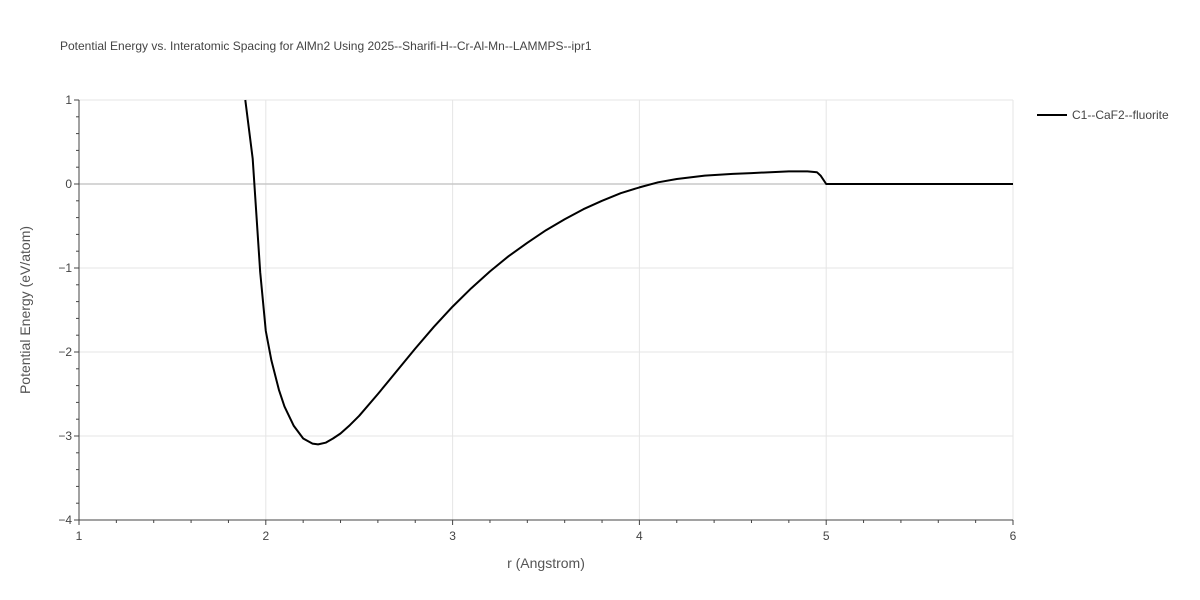 This screenshot has width=1200, height=600. I want to click on x-tick-label: 2, so click(265, 536).